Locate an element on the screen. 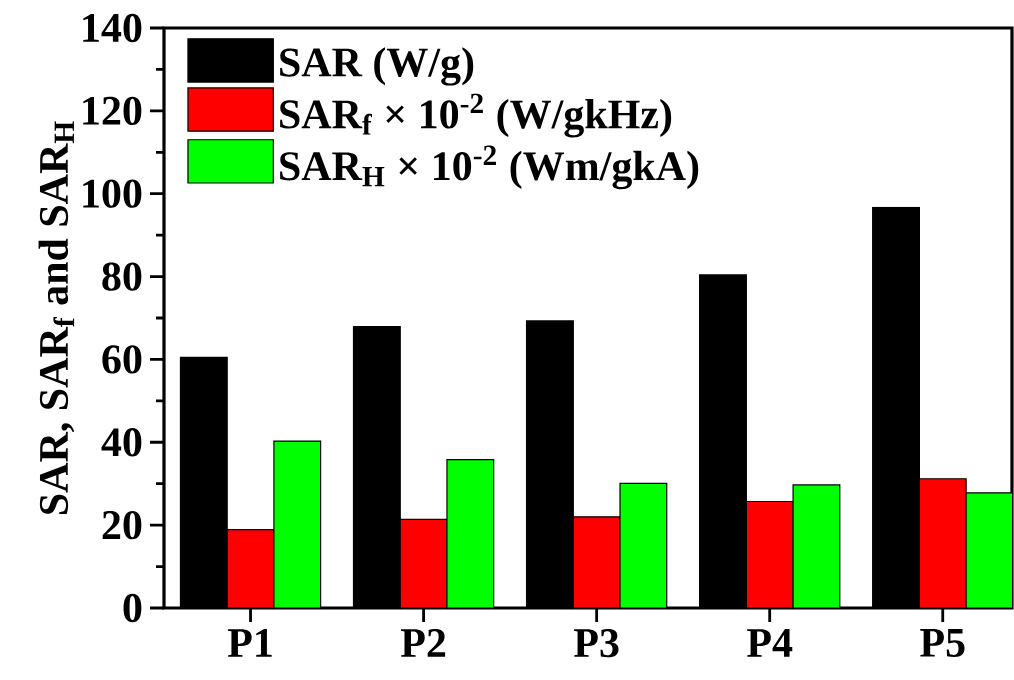  x-tick-label: P3 is located at coordinates (596, 643).